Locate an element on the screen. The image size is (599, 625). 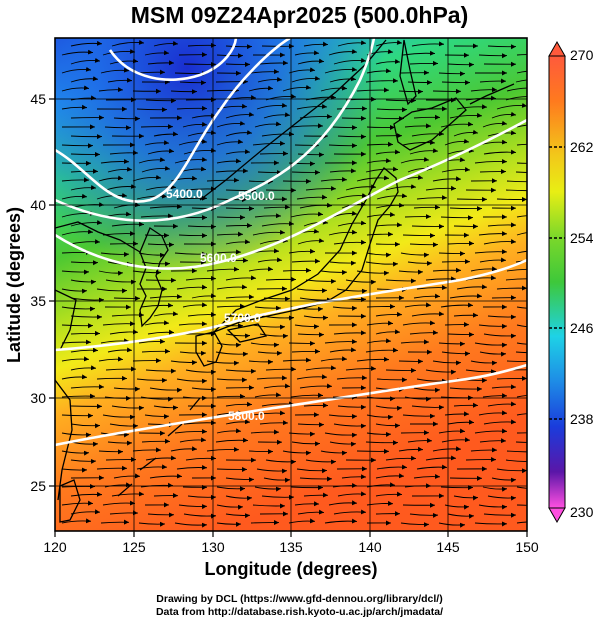
y-tick-labels: 25 30 35 40 45 is located at coordinates (38, 292).